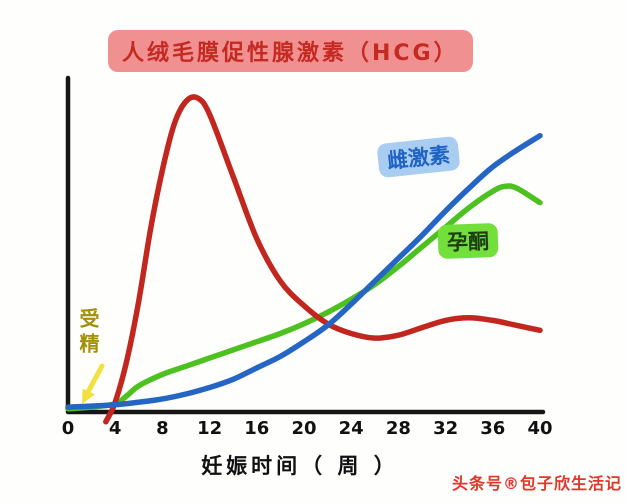 The width and height of the screenshot is (627, 503). Describe the element at coordinates (304, 428) in the screenshot. I see `x-tick: 20` at that location.